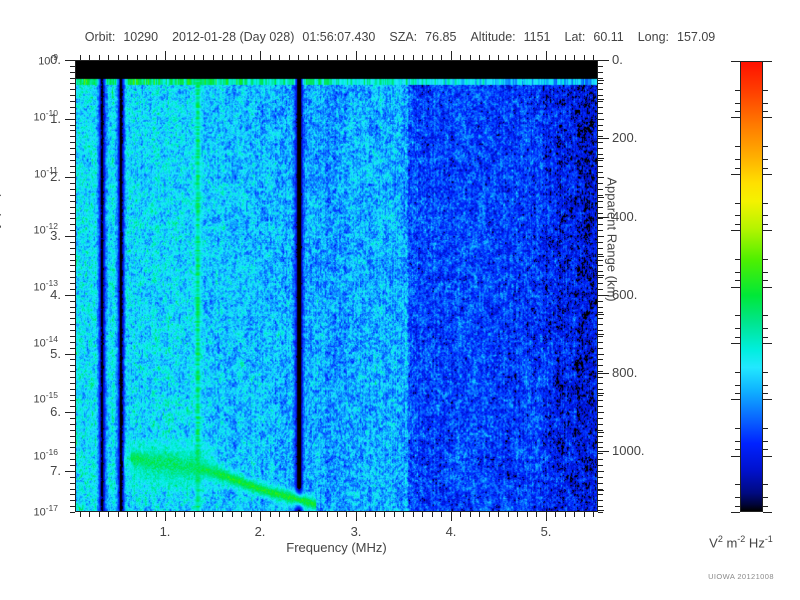 The width and height of the screenshot is (800, 600). I want to click on credit-text: UIOWA 20121008, so click(741, 576).